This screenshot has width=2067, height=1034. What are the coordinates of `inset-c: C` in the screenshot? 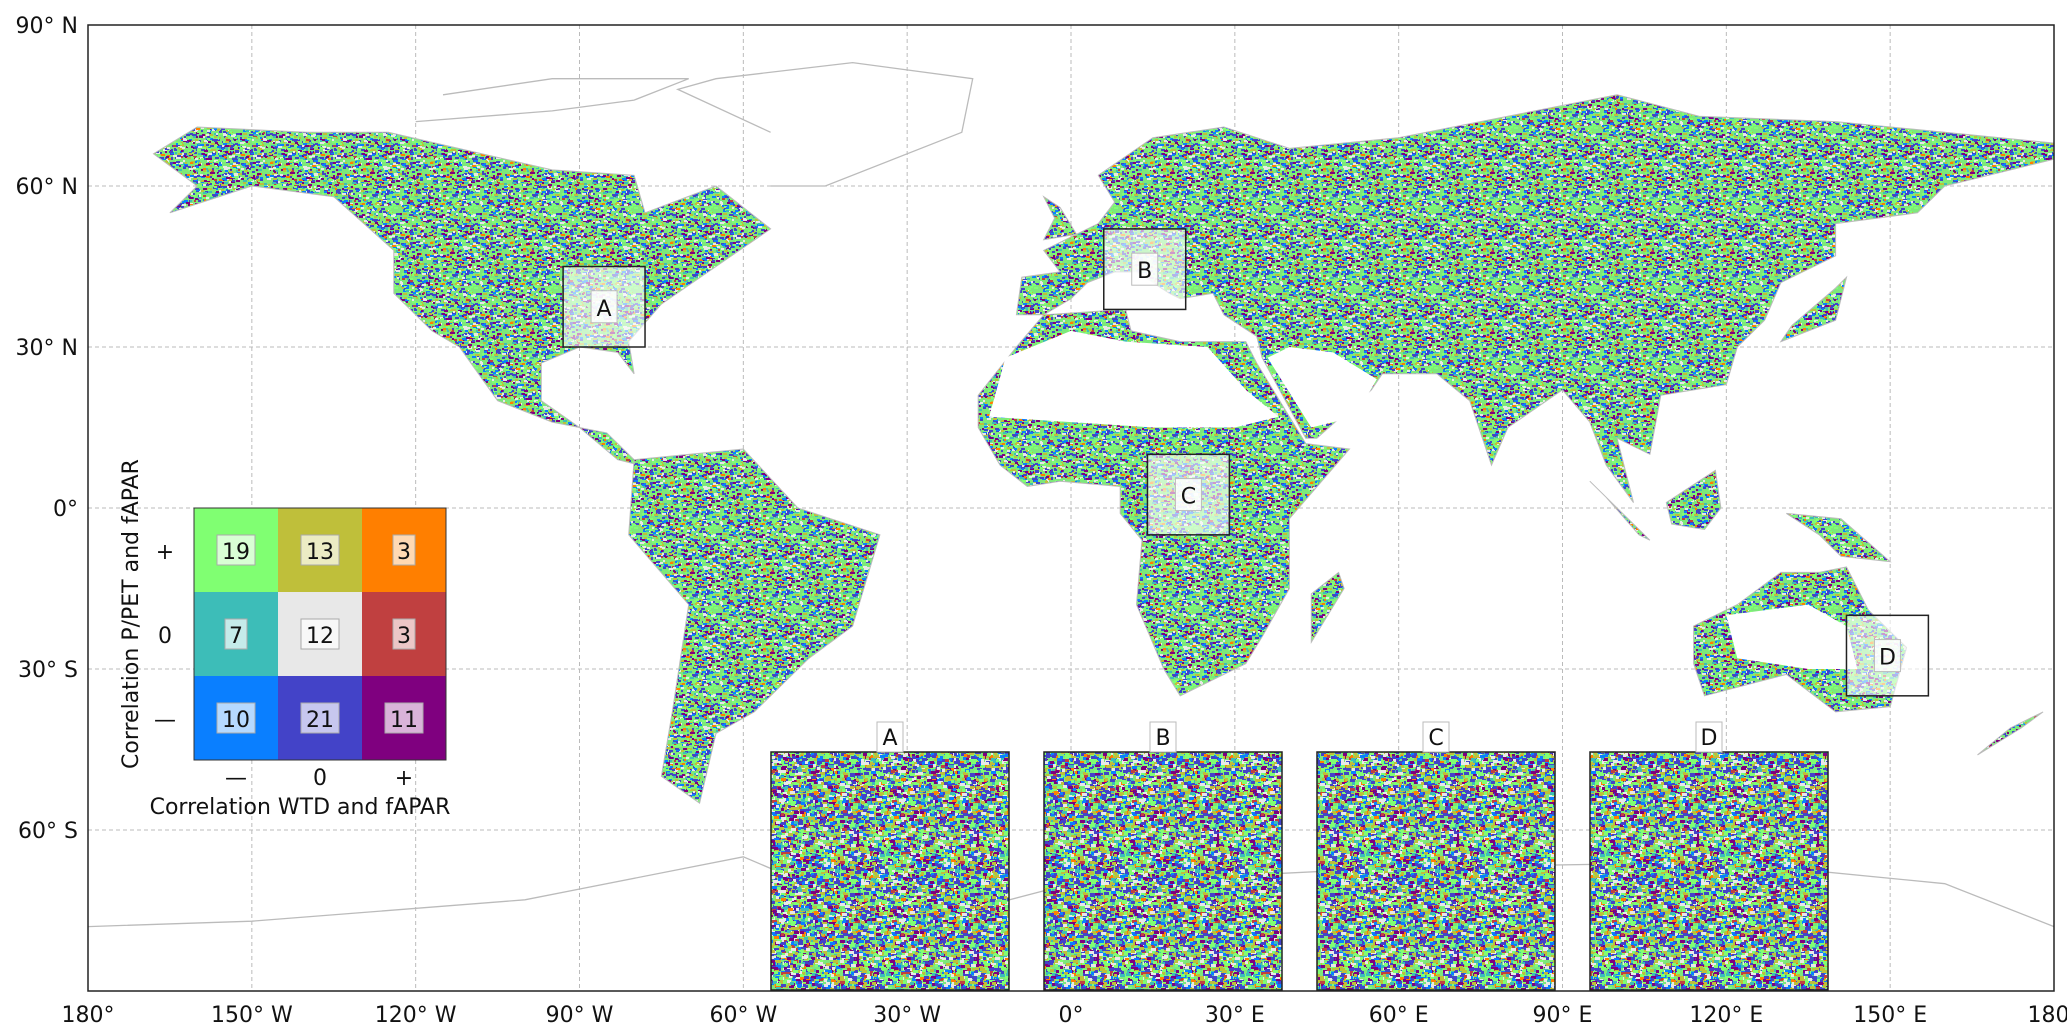 It's located at (1436, 856).